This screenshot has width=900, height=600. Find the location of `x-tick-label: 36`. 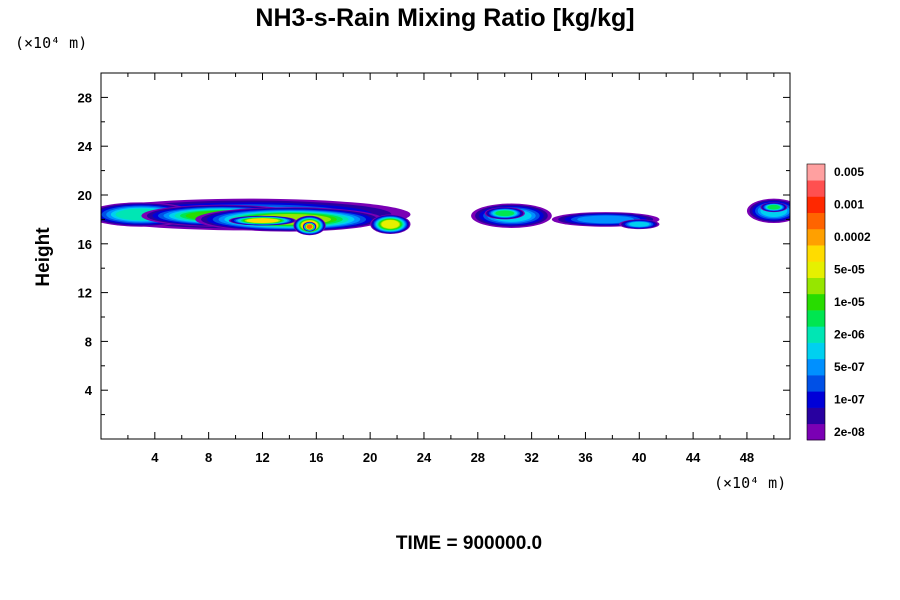

x-tick-label: 36 is located at coordinates (585, 457).